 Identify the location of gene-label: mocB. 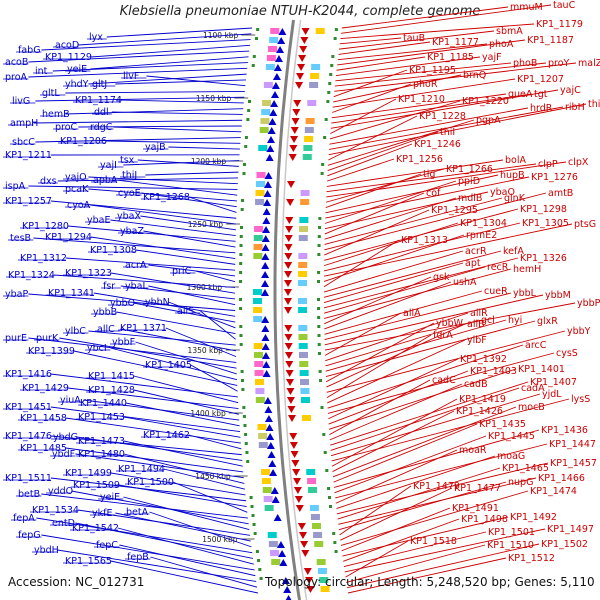
(531, 407).